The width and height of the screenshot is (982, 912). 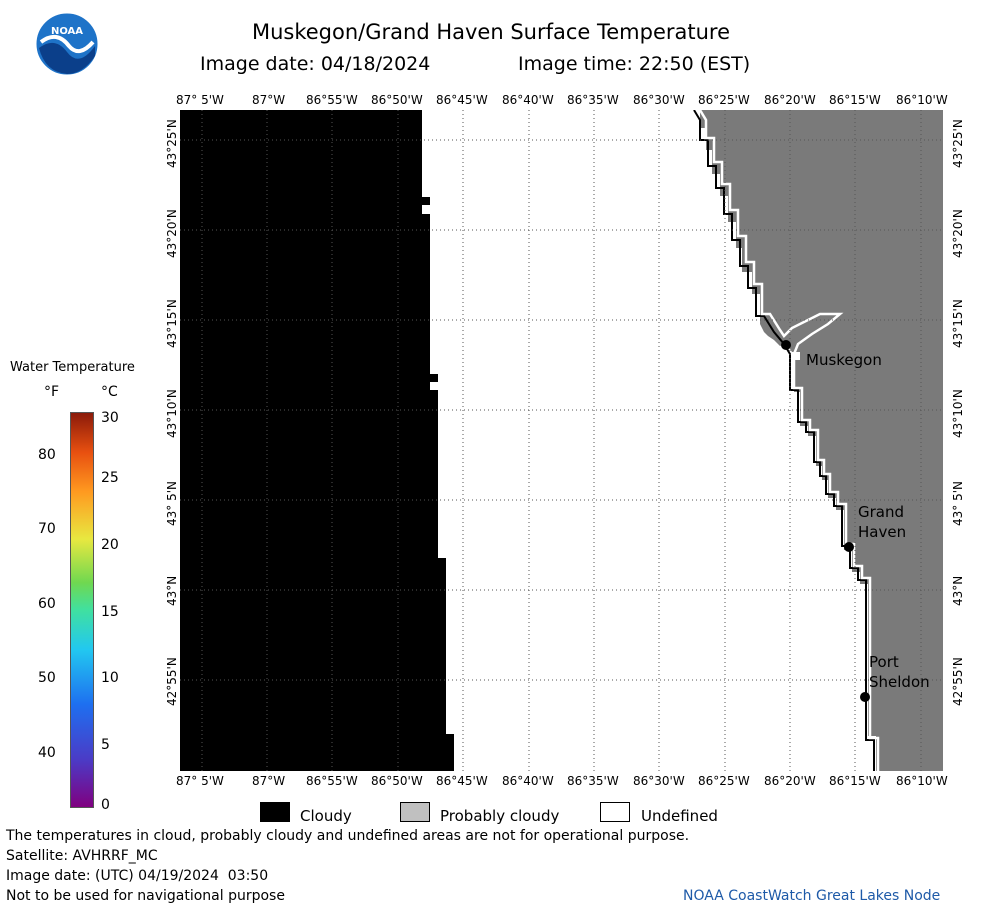 I want to click on port-sheldon-marker, so click(x=865, y=697).